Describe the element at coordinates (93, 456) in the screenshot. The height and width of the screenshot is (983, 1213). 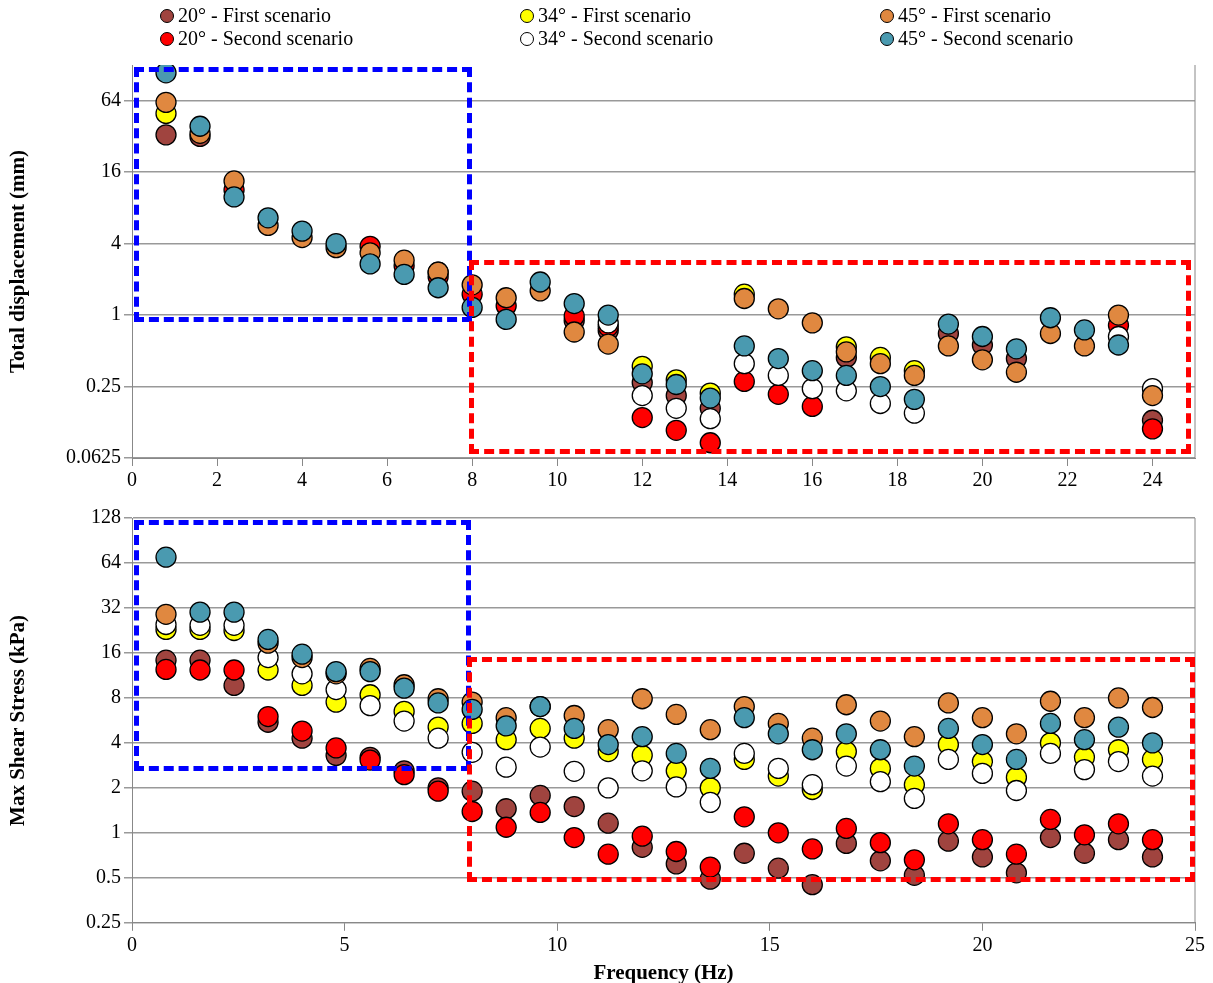
I see `y-tick-label: 0.0625` at that location.